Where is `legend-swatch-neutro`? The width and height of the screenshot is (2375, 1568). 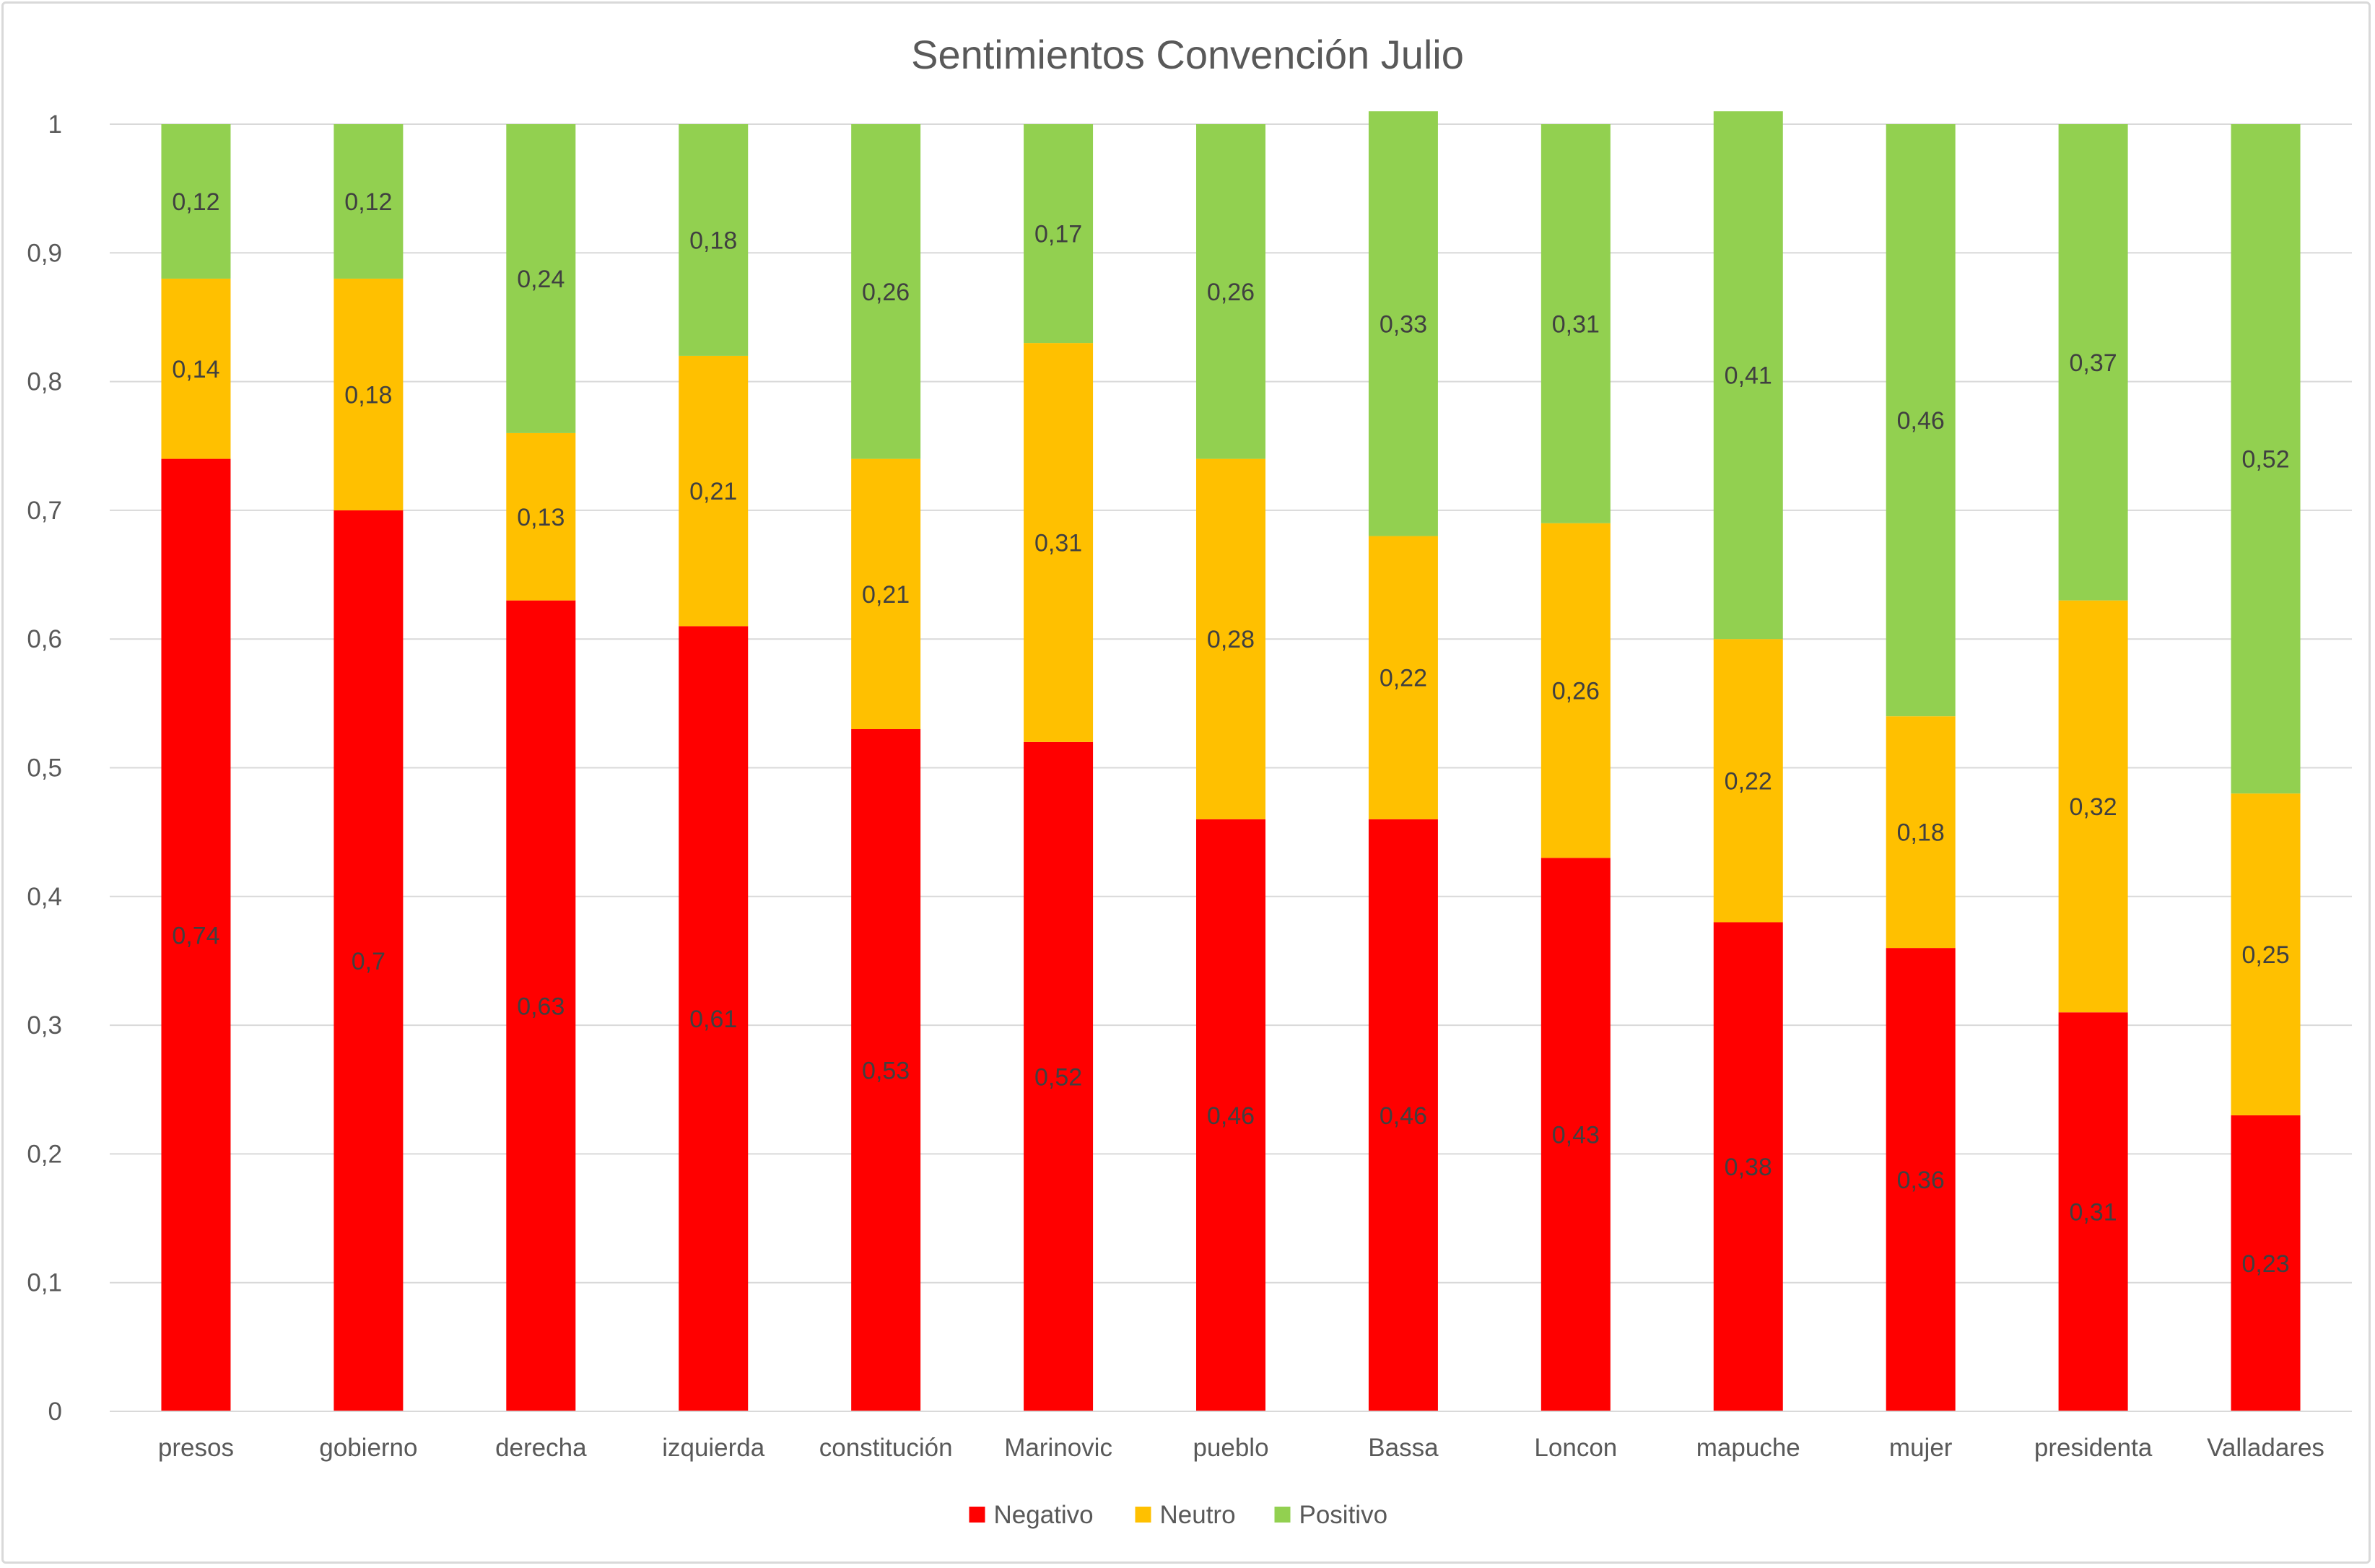 legend-swatch-neutro is located at coordinates (1143, 1515).